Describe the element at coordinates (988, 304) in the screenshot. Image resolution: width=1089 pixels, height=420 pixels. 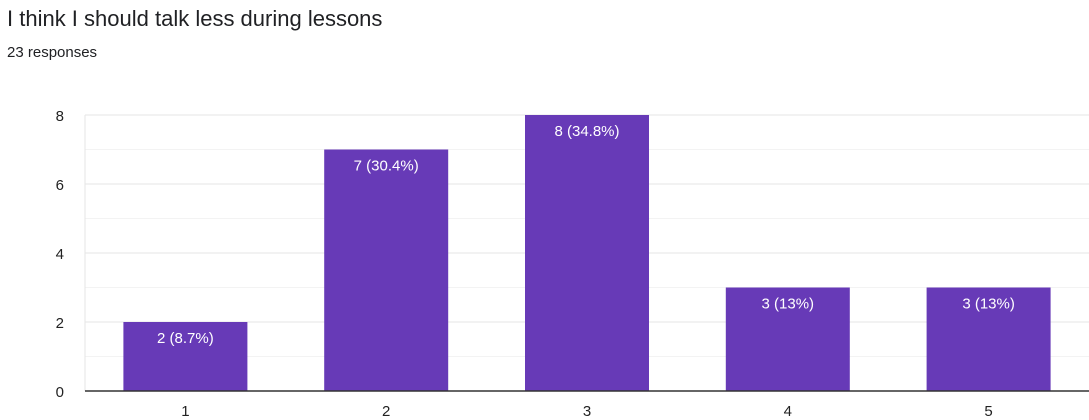
I see `data-label-5: 3 (13%)` at that location.